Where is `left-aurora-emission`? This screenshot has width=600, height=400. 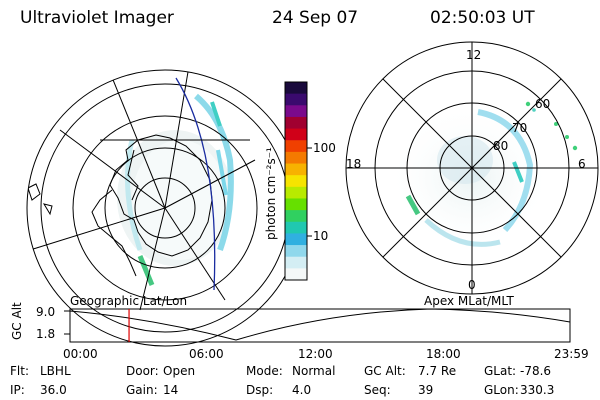 left-aurora-emission is located at coordinates (175, 189).